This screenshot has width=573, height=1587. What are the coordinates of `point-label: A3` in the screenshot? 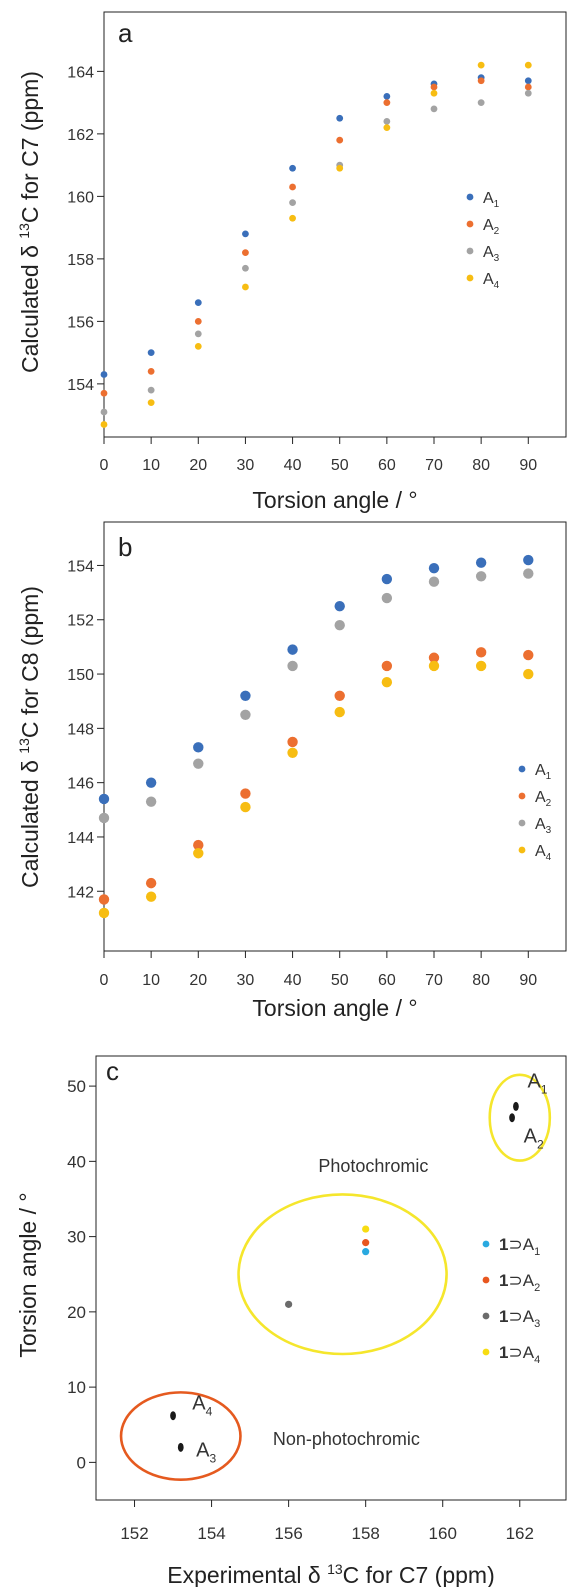 It's located at (206, 1452).